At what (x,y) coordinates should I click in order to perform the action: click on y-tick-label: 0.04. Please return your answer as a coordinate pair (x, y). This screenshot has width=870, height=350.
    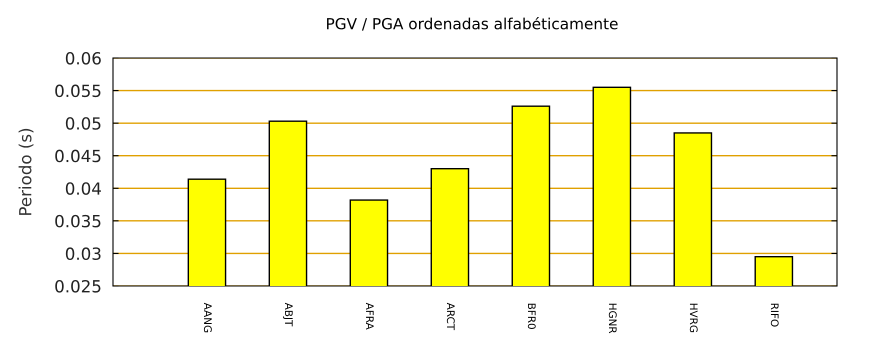
    Looking at the image, I should click on (83, 188).